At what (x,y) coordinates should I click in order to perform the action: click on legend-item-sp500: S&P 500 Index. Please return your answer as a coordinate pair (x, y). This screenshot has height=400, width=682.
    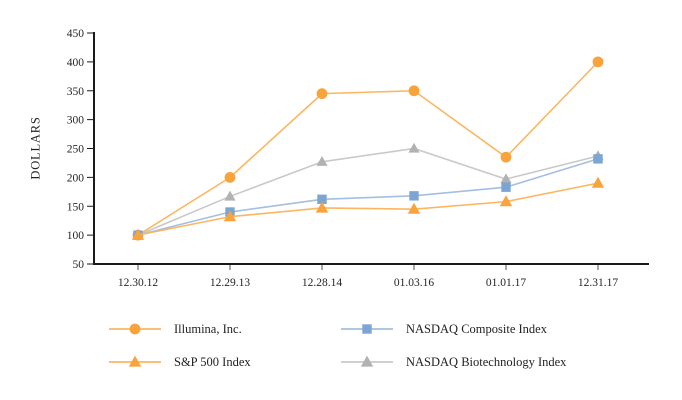
    Looking at the image, I should click on (179, 362).